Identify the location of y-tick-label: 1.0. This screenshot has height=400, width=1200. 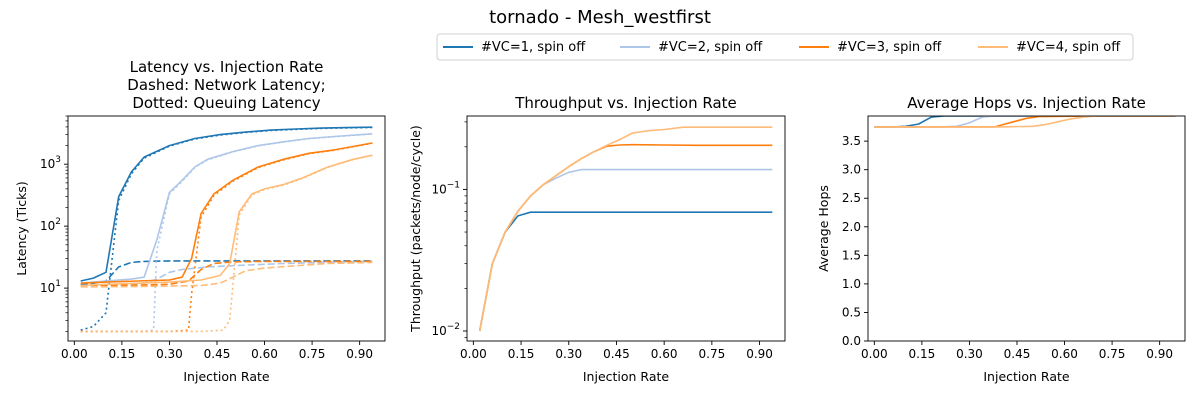
(851, 284).